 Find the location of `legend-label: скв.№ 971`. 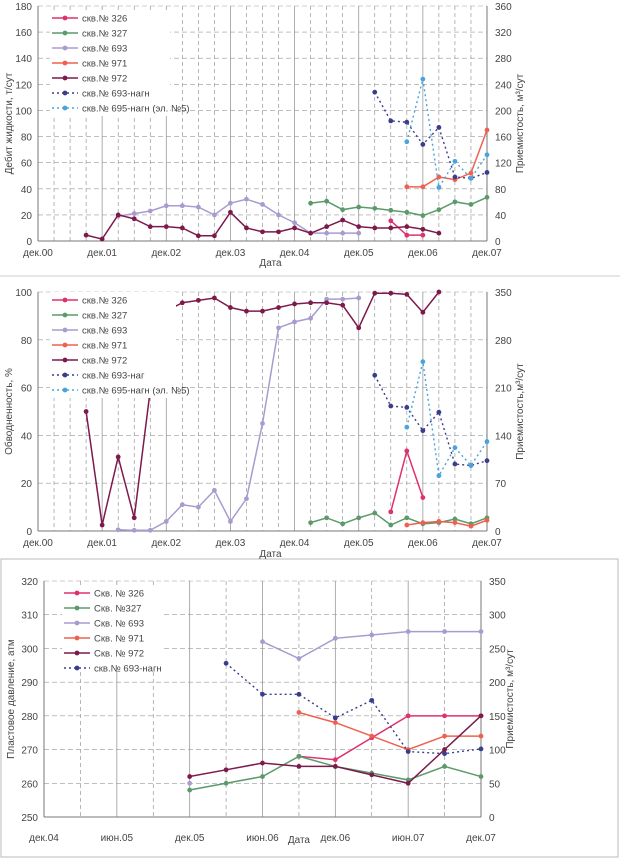

legend-label: скв.№ 971 is located at coordinates (104, 346).